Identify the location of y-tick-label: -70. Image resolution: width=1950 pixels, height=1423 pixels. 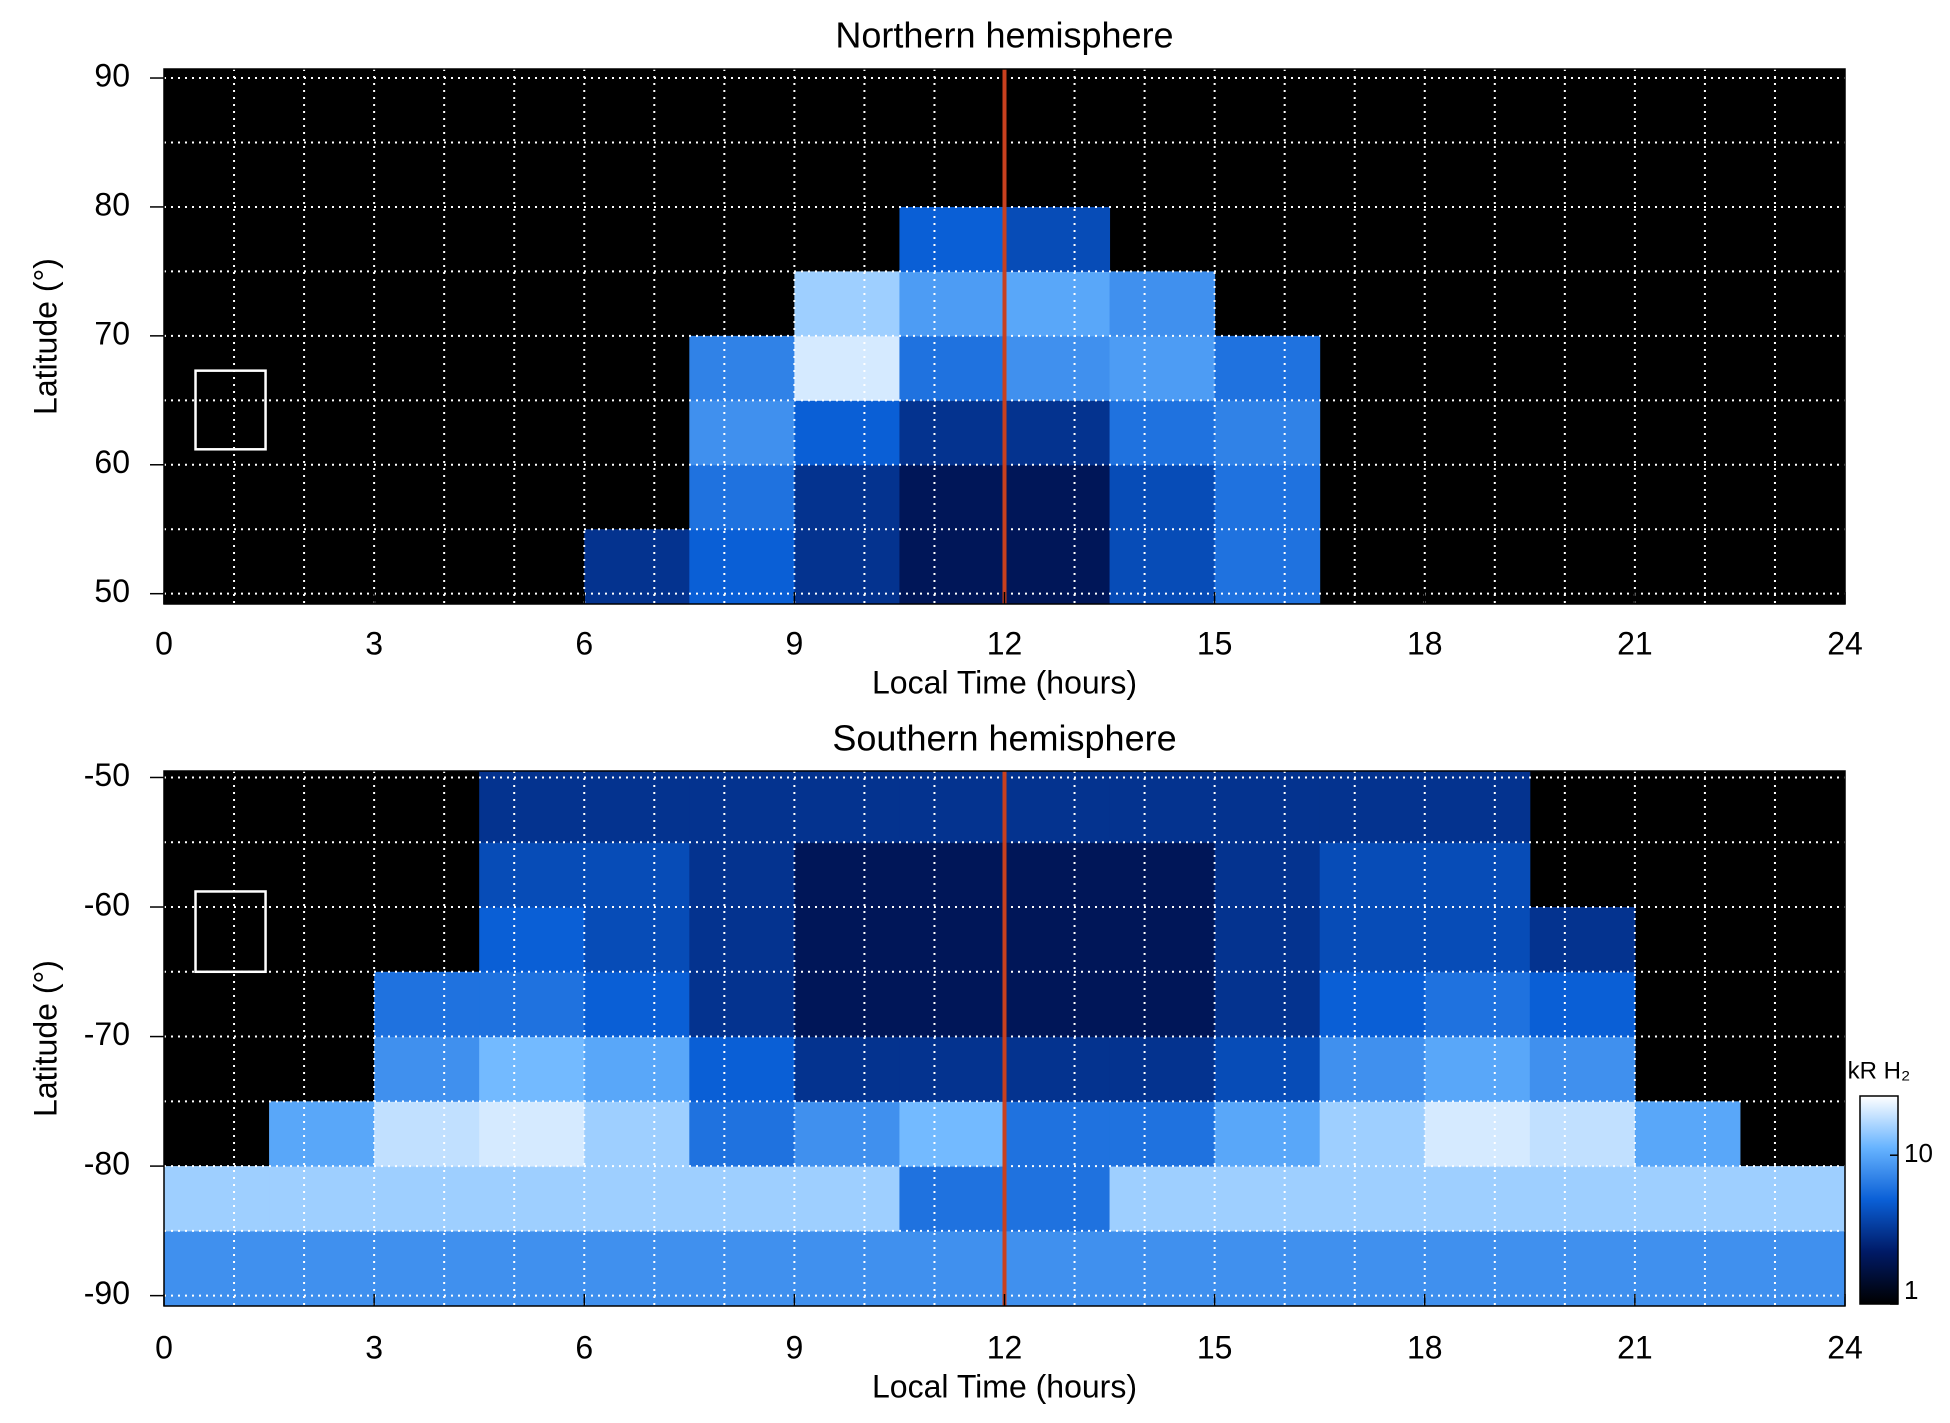
(107, 1034).